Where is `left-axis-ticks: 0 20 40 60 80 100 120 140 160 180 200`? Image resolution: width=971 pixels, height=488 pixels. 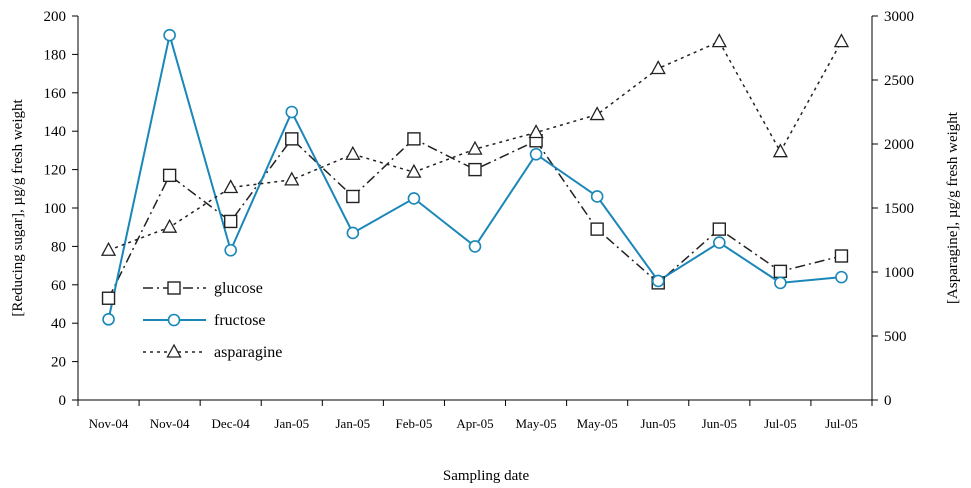 left-axis-ticks: 0 20 40 60 80 100 120 140 160 180 200 is located at coordinates (61, 209).